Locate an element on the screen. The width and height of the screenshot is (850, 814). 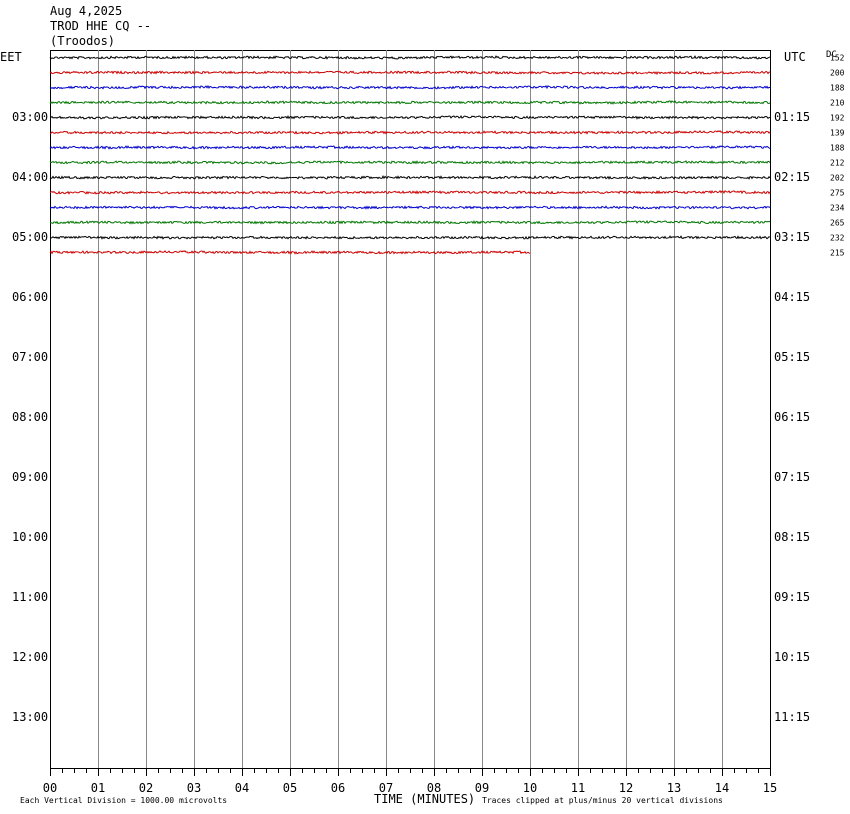
date-label: Aug 4,2025 is located at coordinates (86, 11).